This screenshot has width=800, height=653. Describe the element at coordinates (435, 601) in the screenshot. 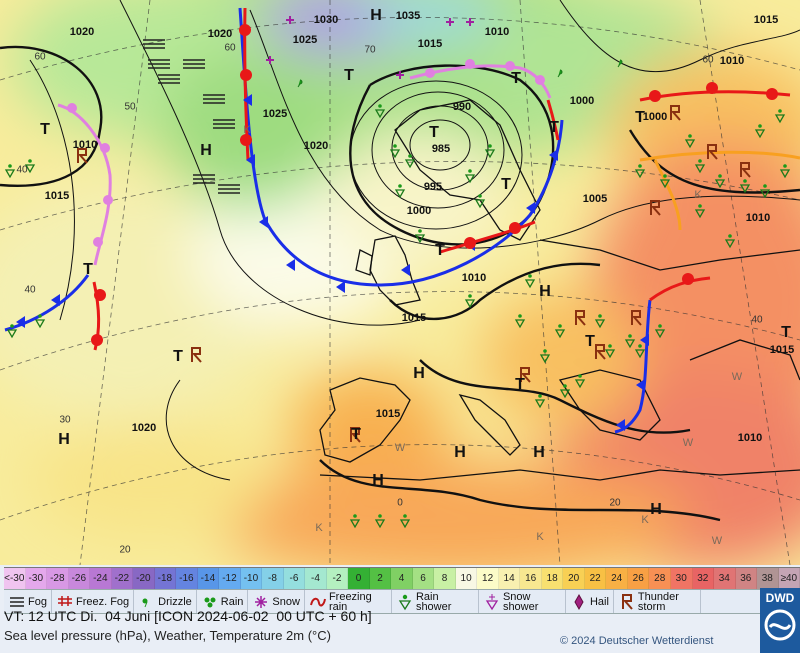

I see `legend-item: Rain shower` at that location.